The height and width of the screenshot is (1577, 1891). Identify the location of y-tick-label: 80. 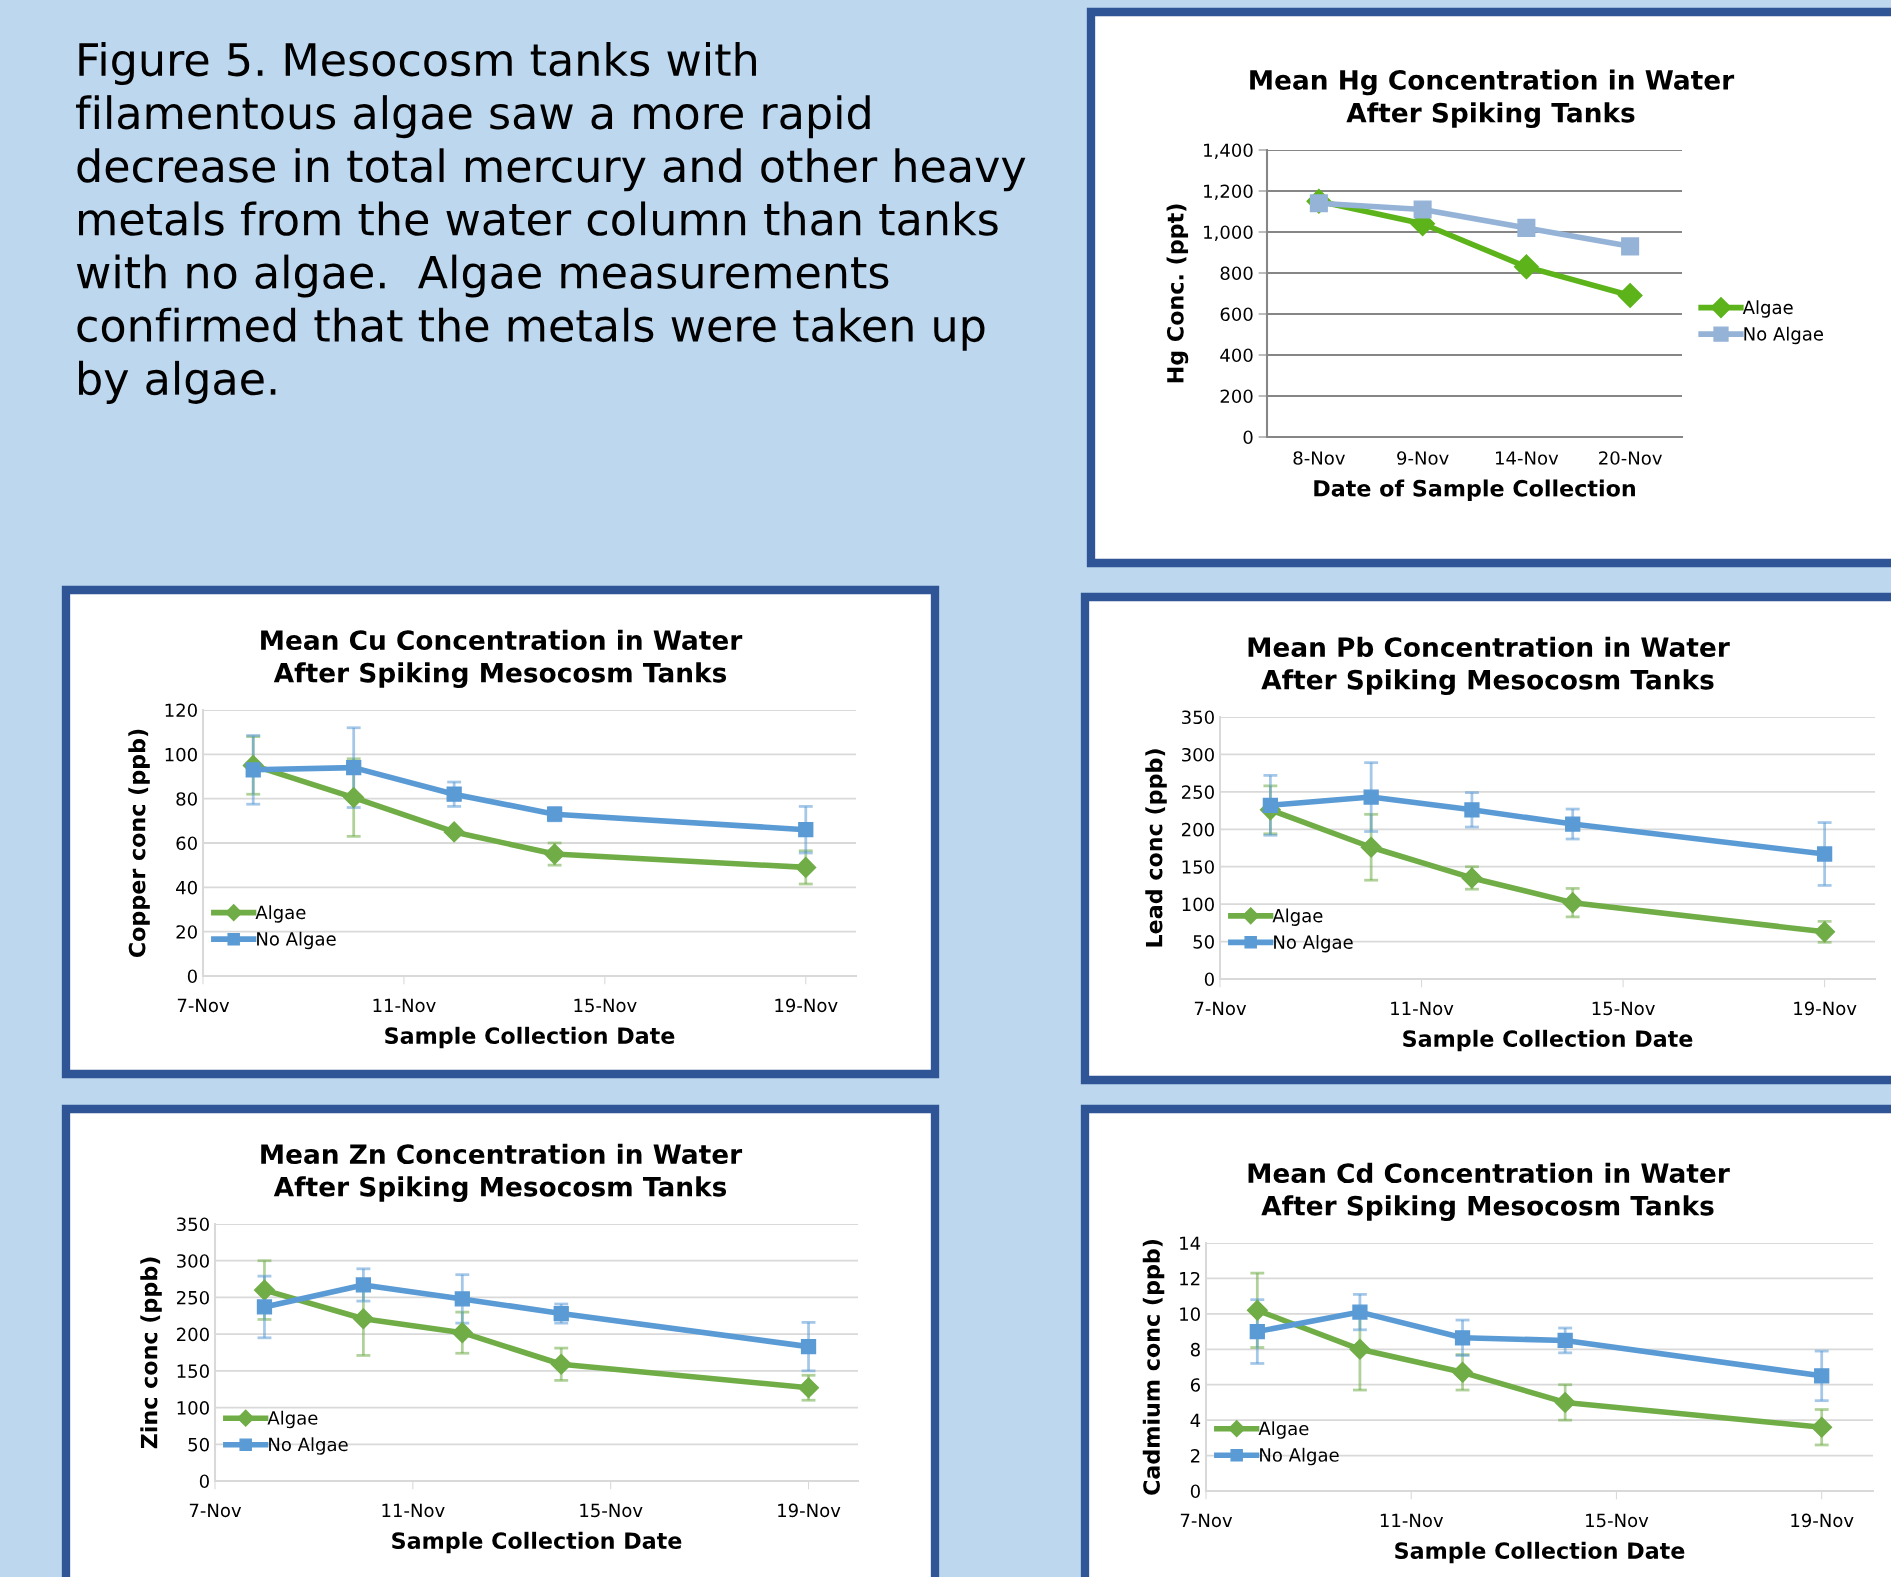
(186, 799).